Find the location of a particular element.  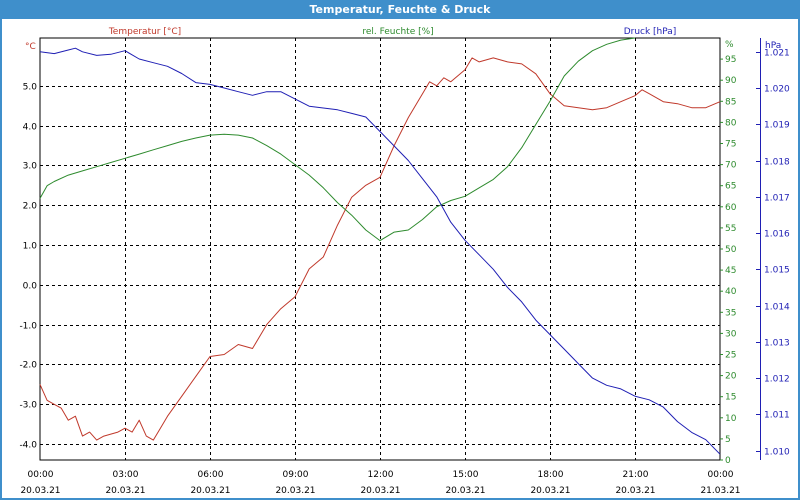

y-tick-humidity: 45 is located at coordinates (730, 271).